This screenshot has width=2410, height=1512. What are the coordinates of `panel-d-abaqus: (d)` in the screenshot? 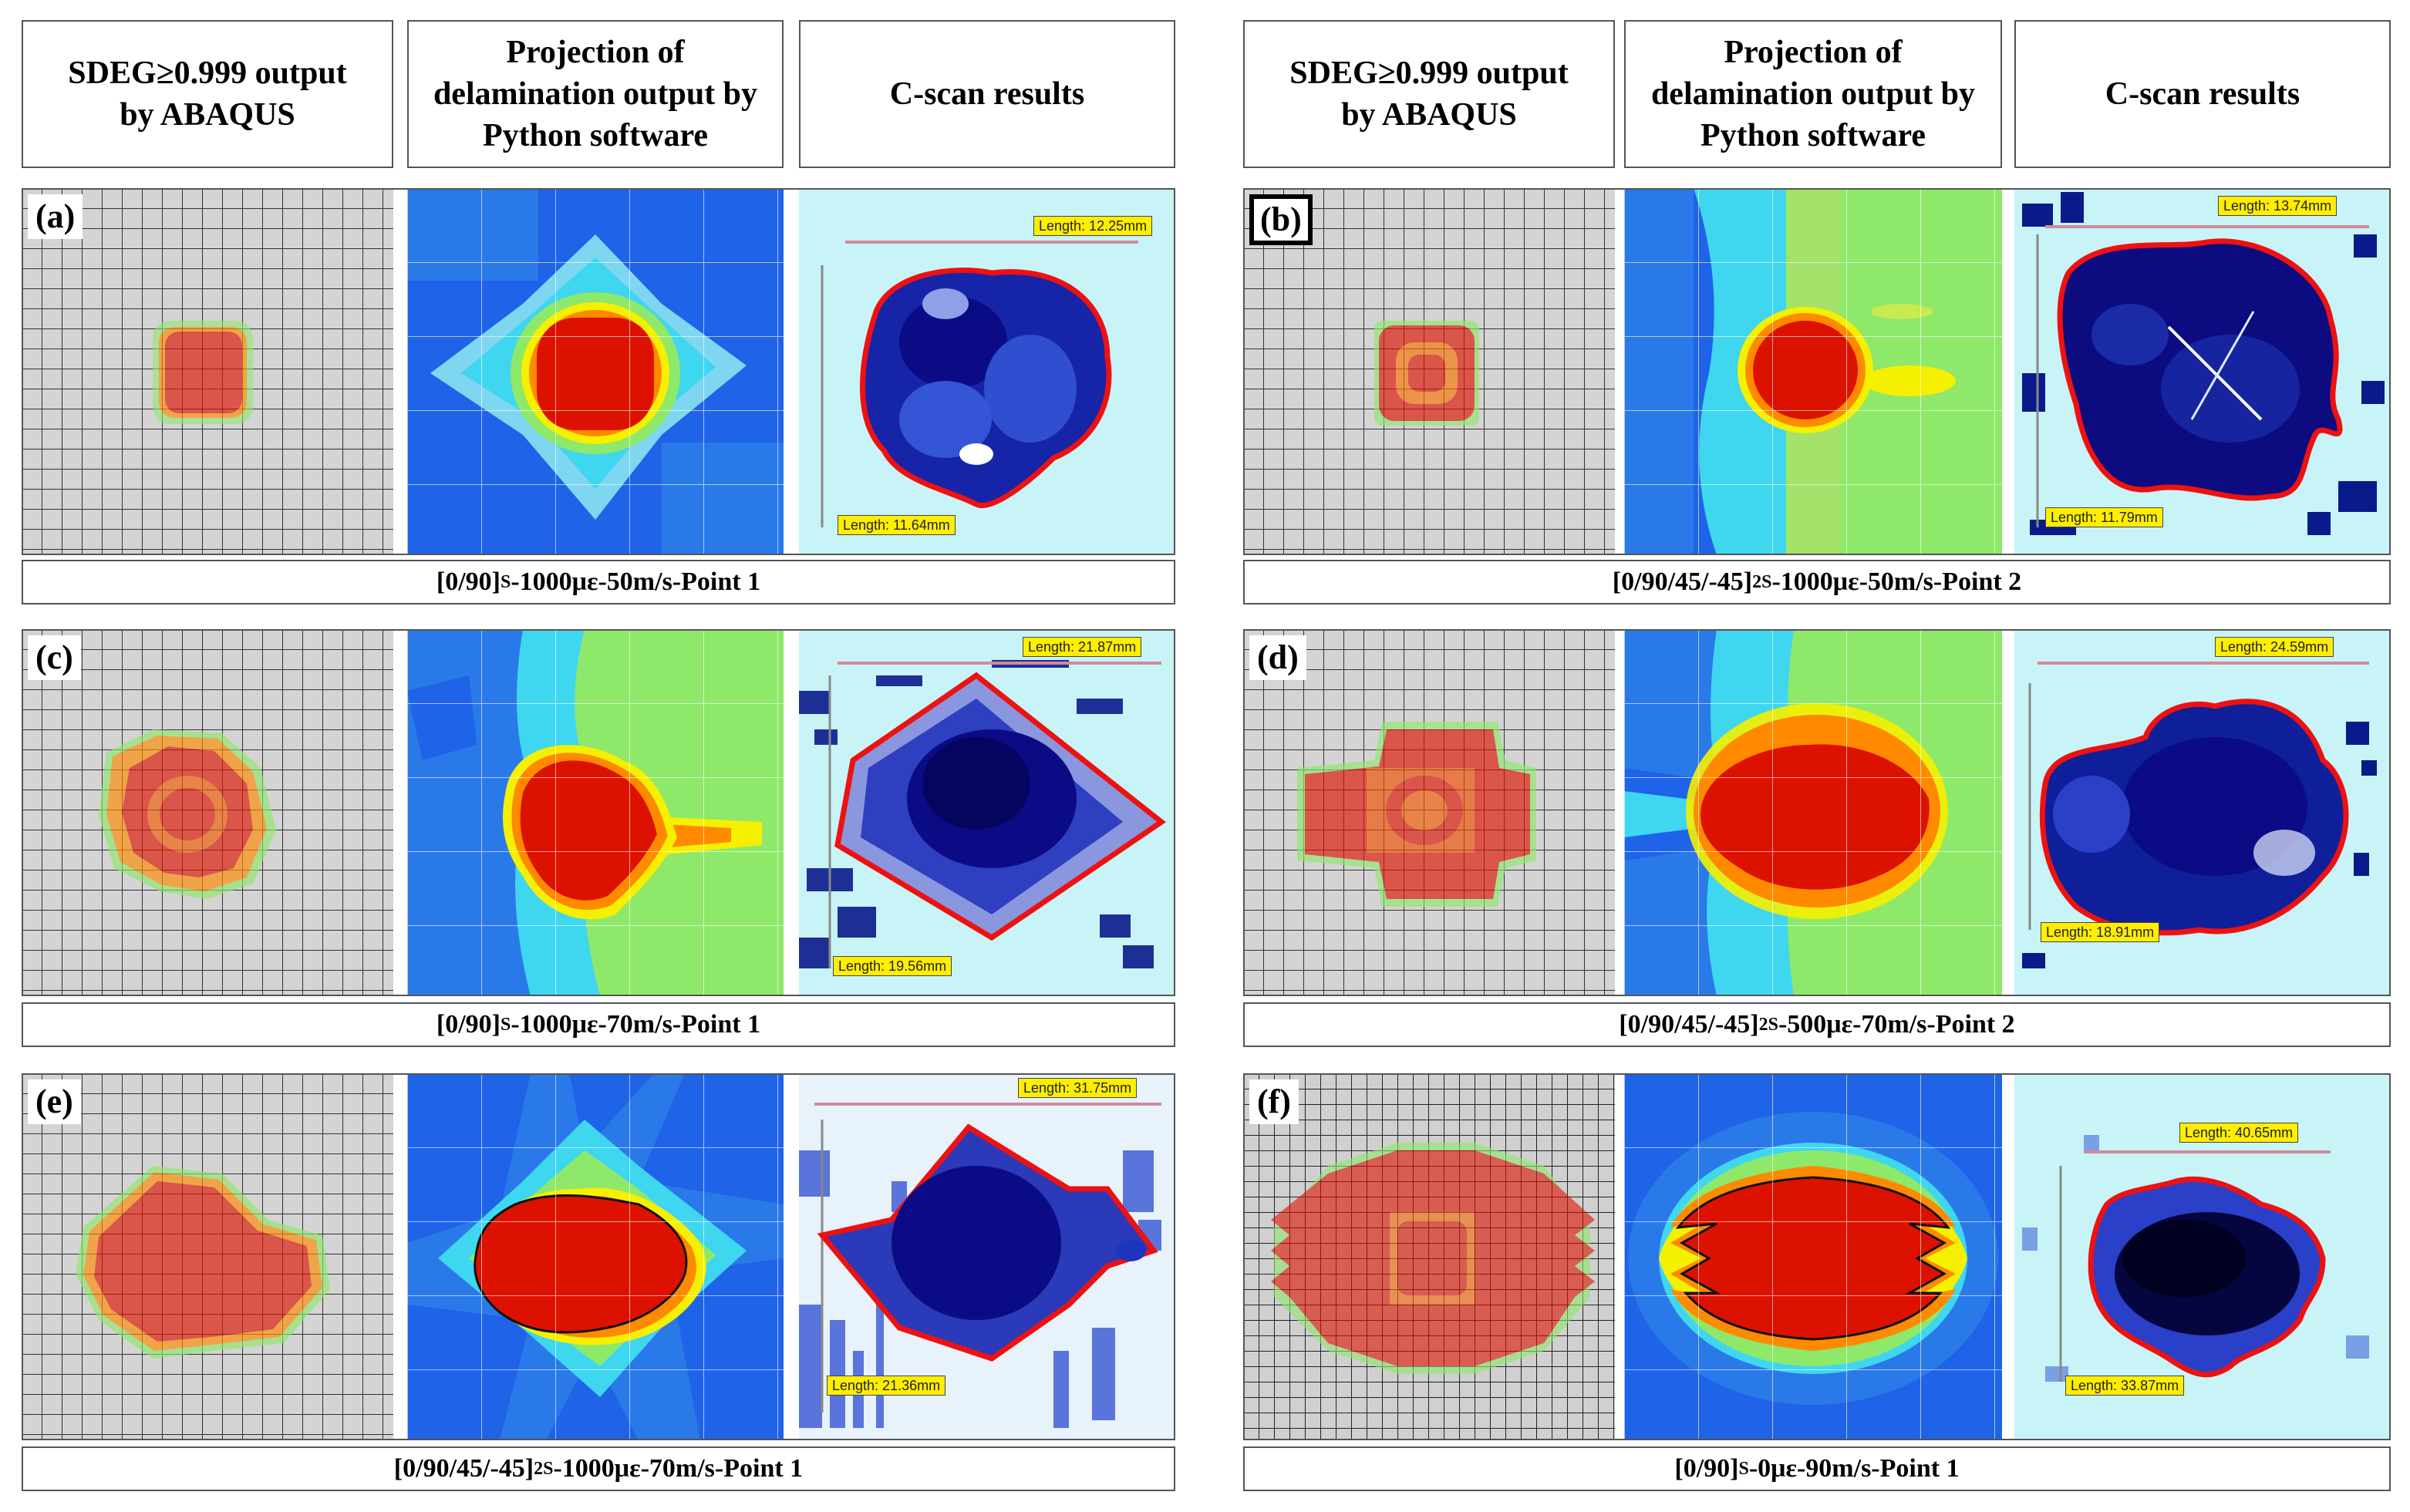 It's located at (1429, 812).